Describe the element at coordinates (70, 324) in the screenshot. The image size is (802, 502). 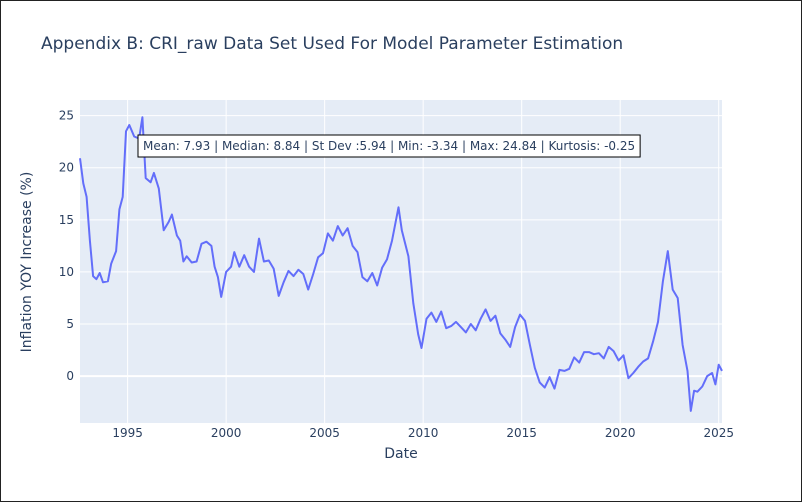
I see `y-tick-label: 5` at that location.